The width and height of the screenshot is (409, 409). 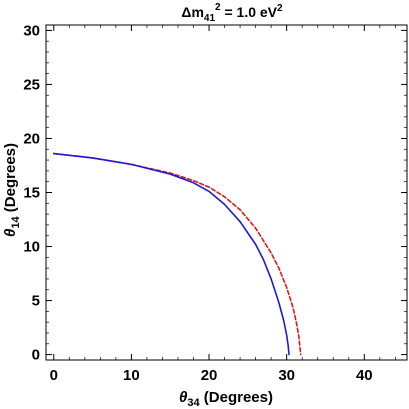 What do you see at coordinates (280, 8) in the screenshot?
I see `title-rest-superscript: 2` at bounding box center [280, 8].